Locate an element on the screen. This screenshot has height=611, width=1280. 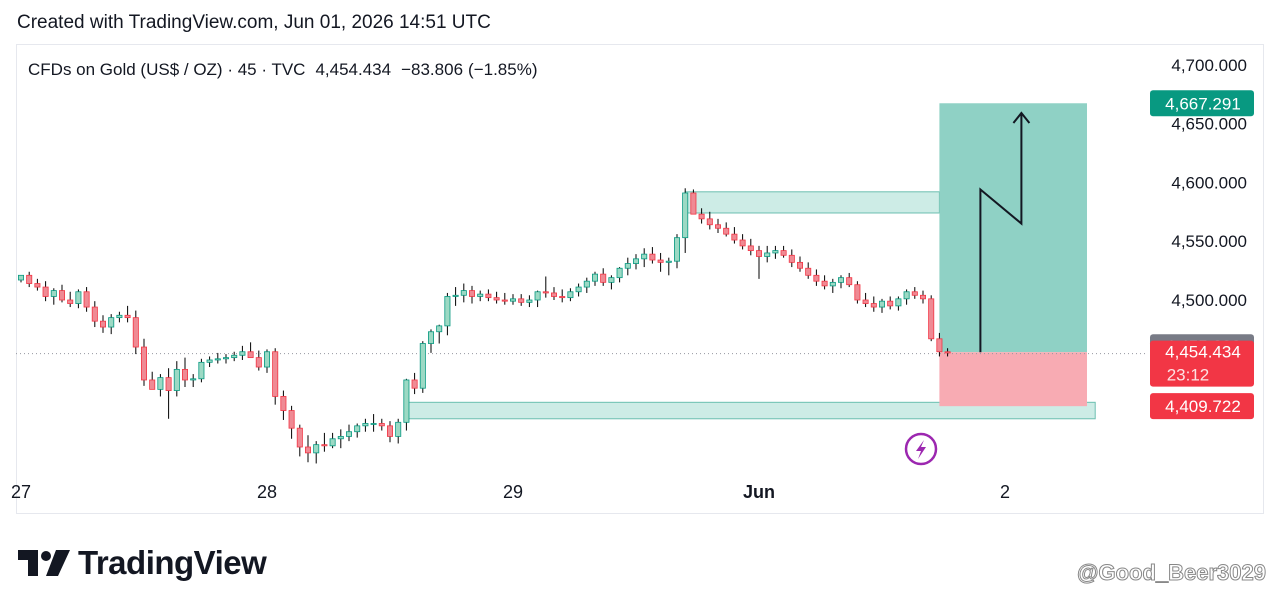
tradingview-logo-icon is located at coordinates (44, 563).